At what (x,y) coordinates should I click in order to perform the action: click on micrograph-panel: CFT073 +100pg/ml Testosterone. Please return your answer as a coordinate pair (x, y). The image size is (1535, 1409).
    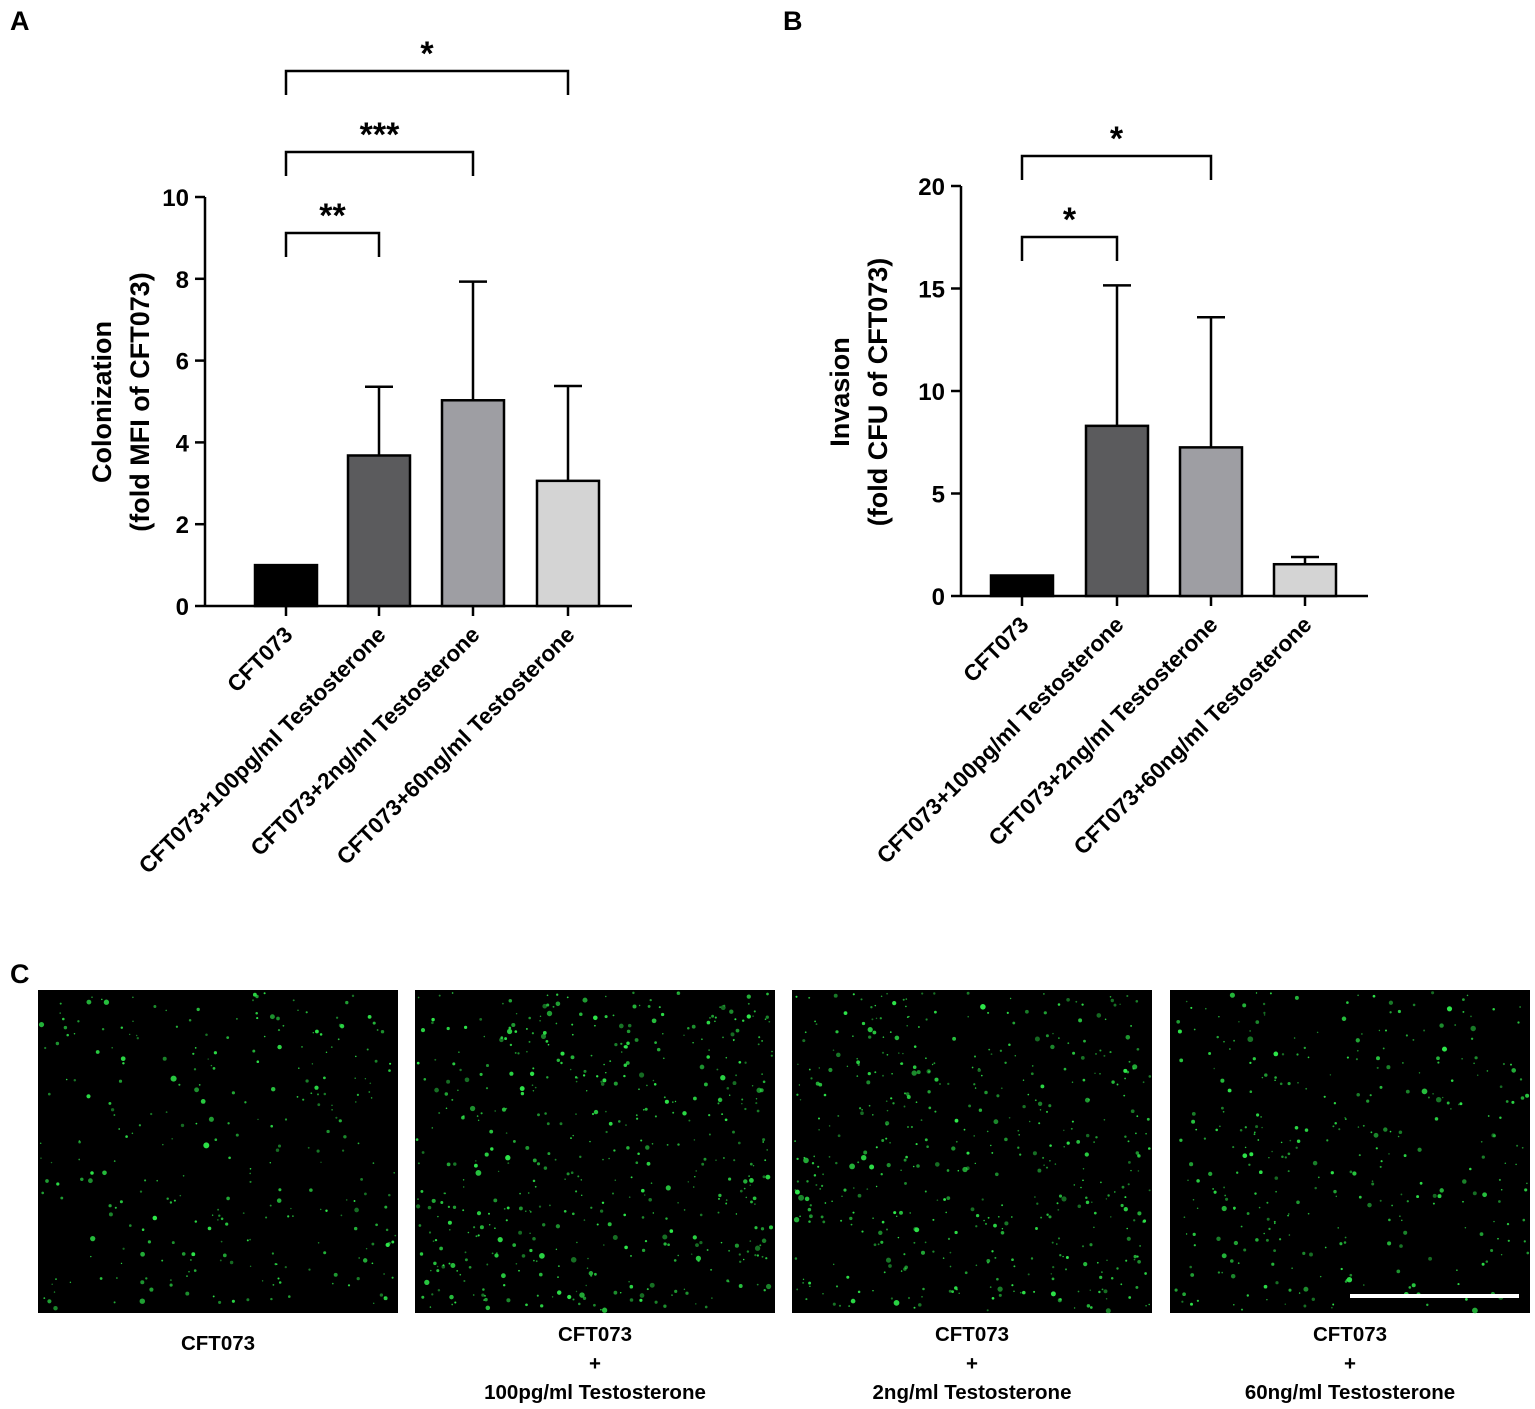
    Looking at the image, I should click on (595, 1197).